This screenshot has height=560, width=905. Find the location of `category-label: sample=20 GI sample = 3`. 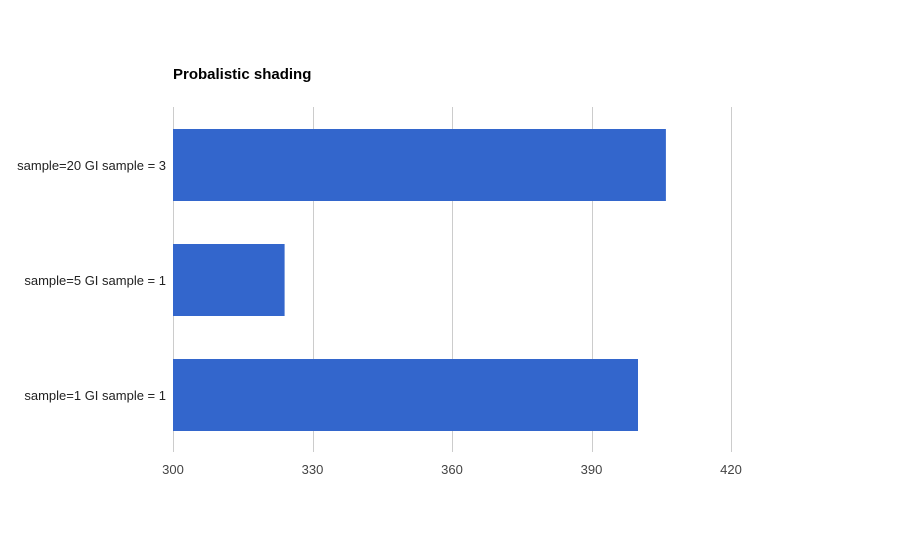

category-label: sample=20 GI sample = 3 is located at coordinates (91, 165).